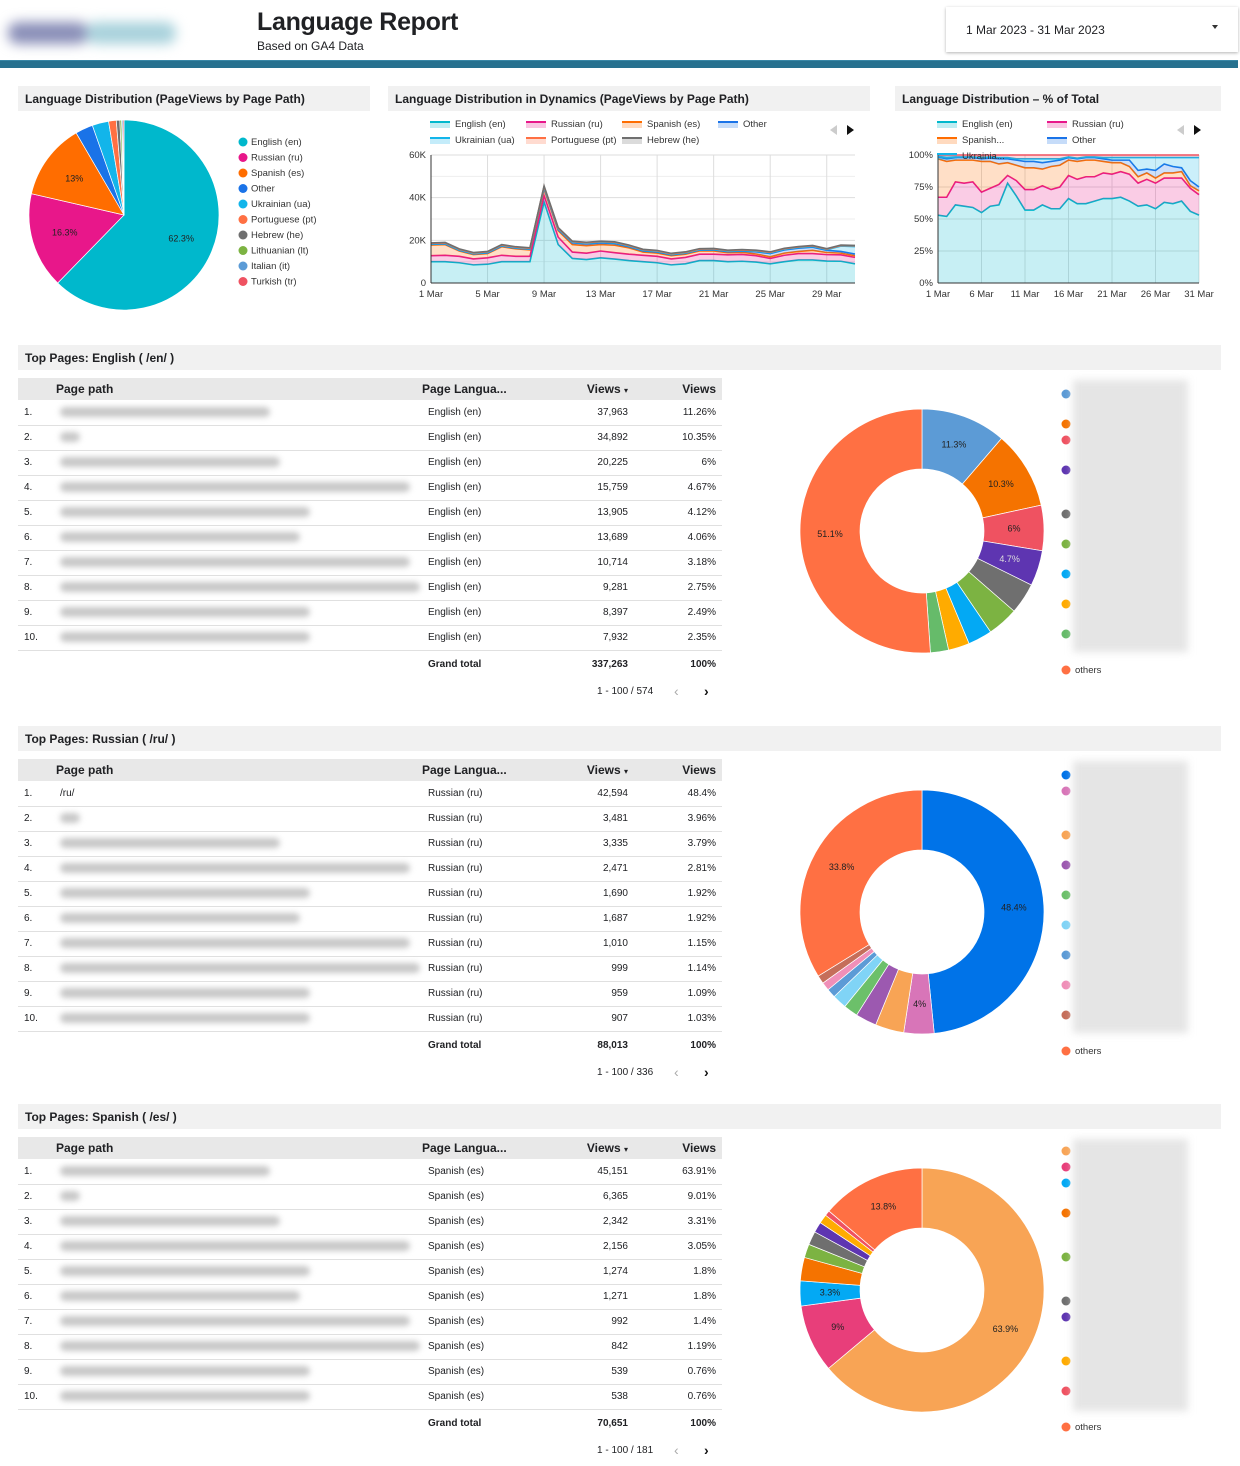 This screenshot has height=1466, width=1240. I want to click on table-row: 8. Spanish (es) 842 1.19%, so click(370, 1347).